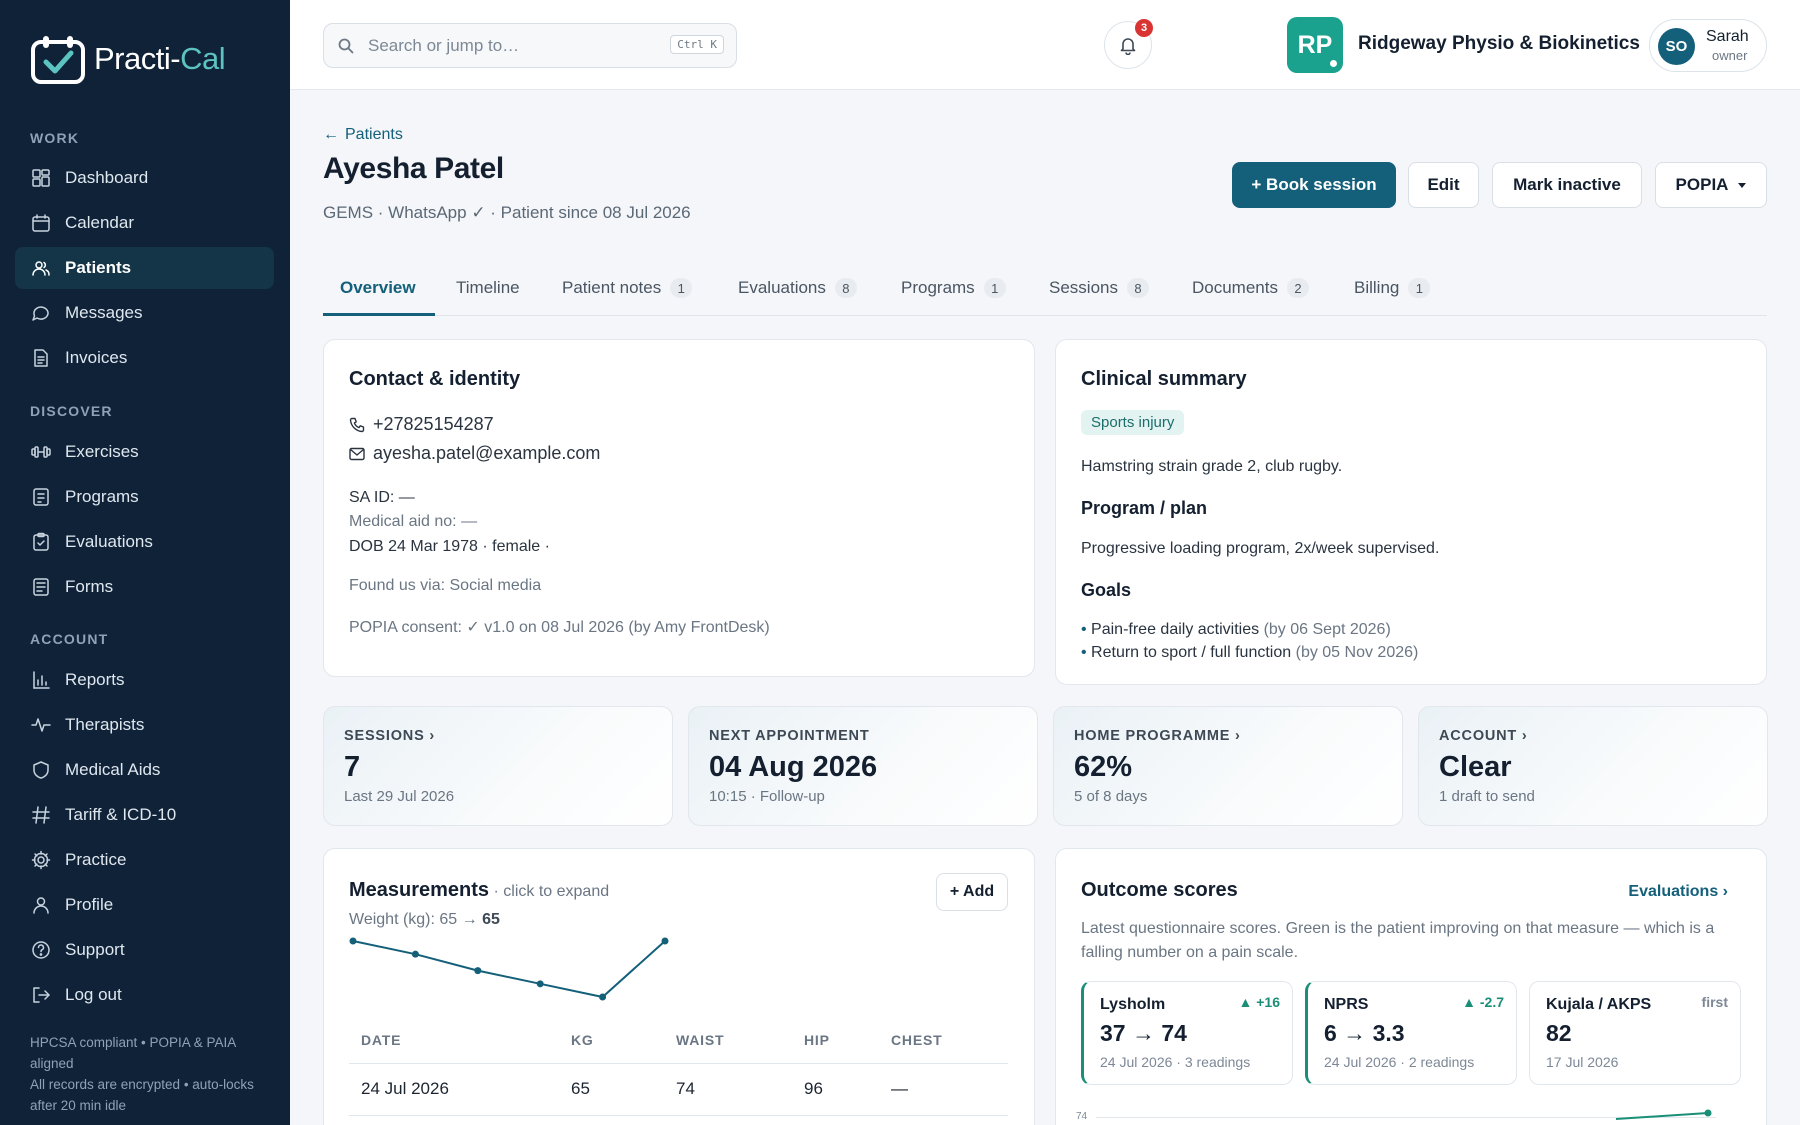 The height and width of the screenshot is (1125, 1800). Describe the element at coordinates (144, 268) in the screenshot. I see `sidebar-item-patients: Patients` at that location.